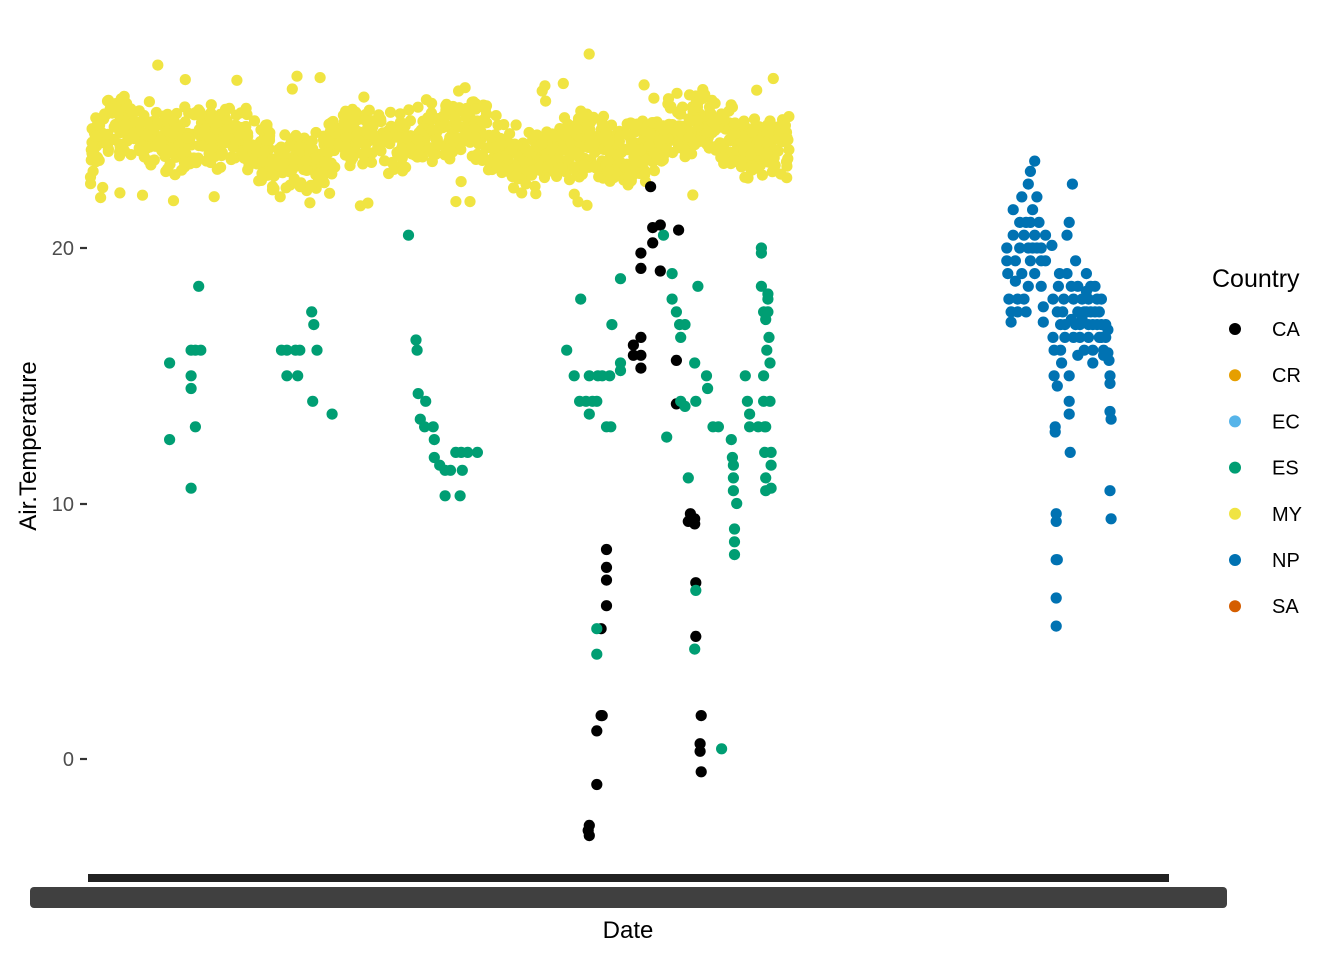 The image size is (1344, 960). Describe the element at coordinates (628, 878) in the screenshot. I see `x-tick-marks-band` at that location.